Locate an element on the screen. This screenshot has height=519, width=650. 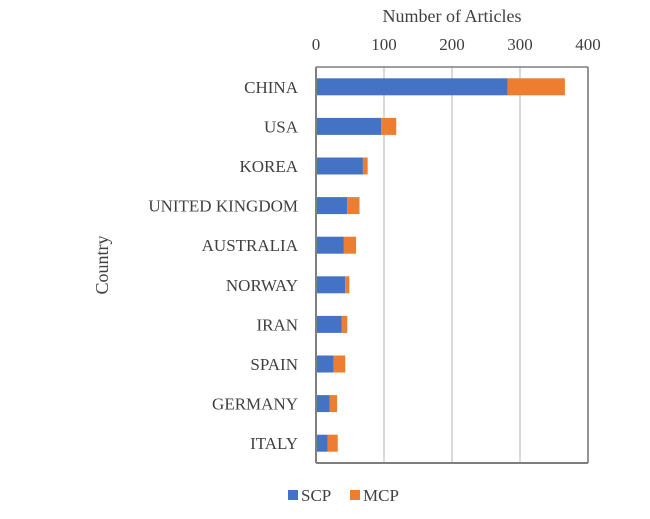
legend-label-scp: SCP is located at coordinates (316, 495).